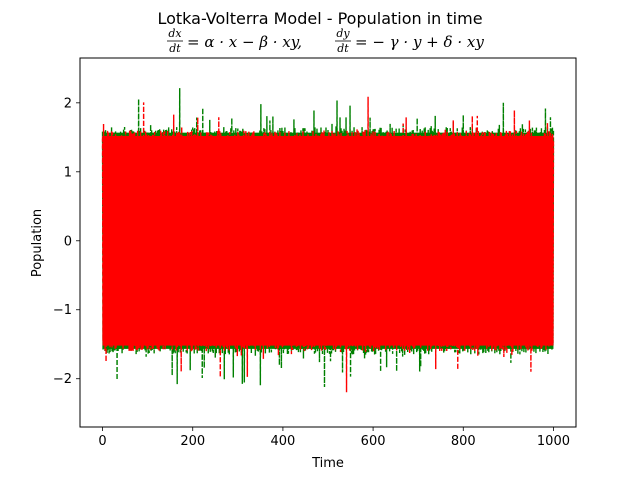 The height and width of the screenshot is (480, 640). What do you see at coordinates (343, 33) in the screenshot?
I see `eq2-lhs-numerator: dy` at bounding box center [343, 33].